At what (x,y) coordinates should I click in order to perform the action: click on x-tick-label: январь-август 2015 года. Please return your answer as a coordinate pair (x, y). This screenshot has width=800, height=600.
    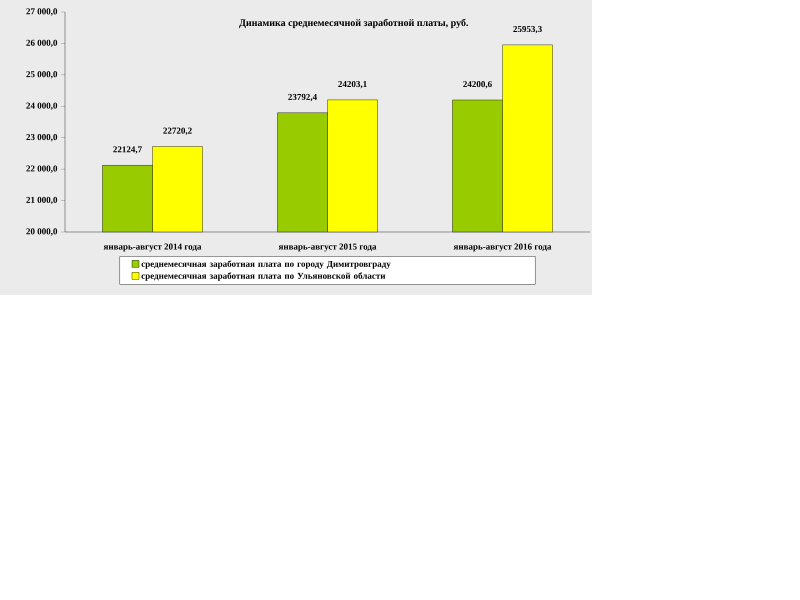
    Looking at the image, I should click on (327, 248).